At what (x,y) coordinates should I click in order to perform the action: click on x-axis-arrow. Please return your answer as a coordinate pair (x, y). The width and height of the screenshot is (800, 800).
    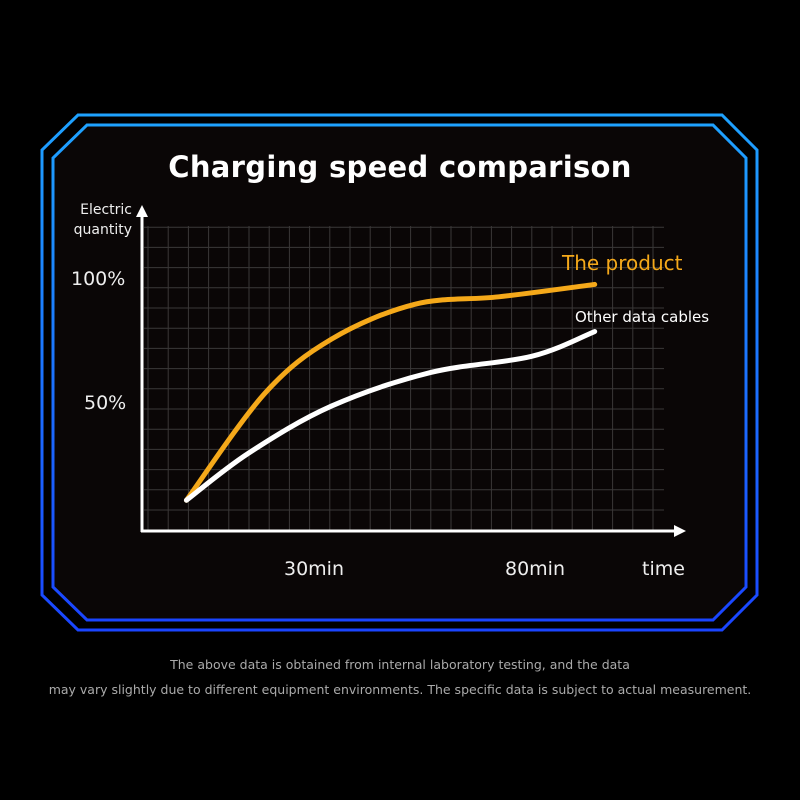
    Looking at the image, I should click on (680, 531).